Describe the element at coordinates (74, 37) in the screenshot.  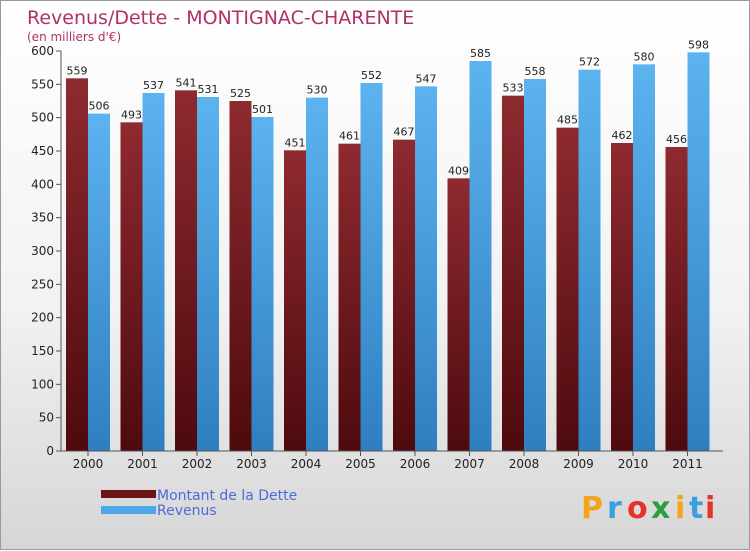
I see `chart-subtitle: (en milliers d'€)` at that location.